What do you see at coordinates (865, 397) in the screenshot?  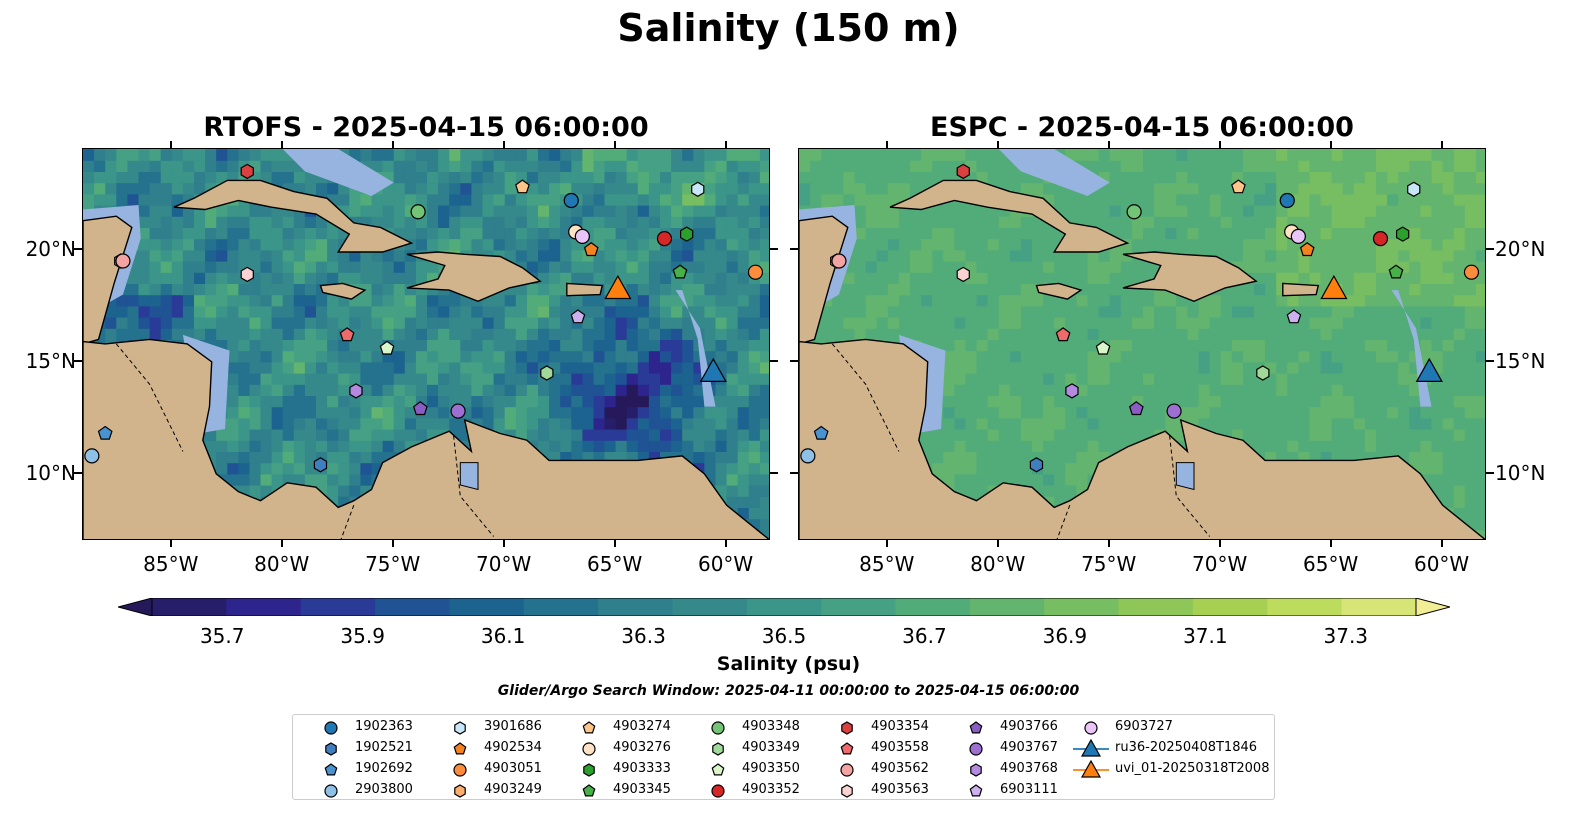 I see `border-line` at bounding box center [865, 397].